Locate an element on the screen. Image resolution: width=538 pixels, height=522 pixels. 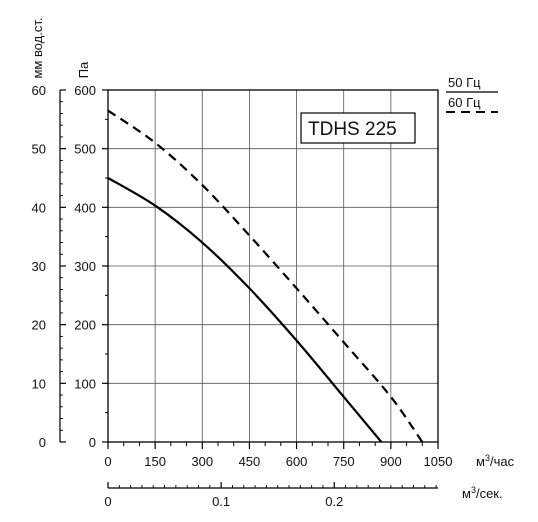
x-axis-m3h-label: м3/час is located at coordinates (495, 461).